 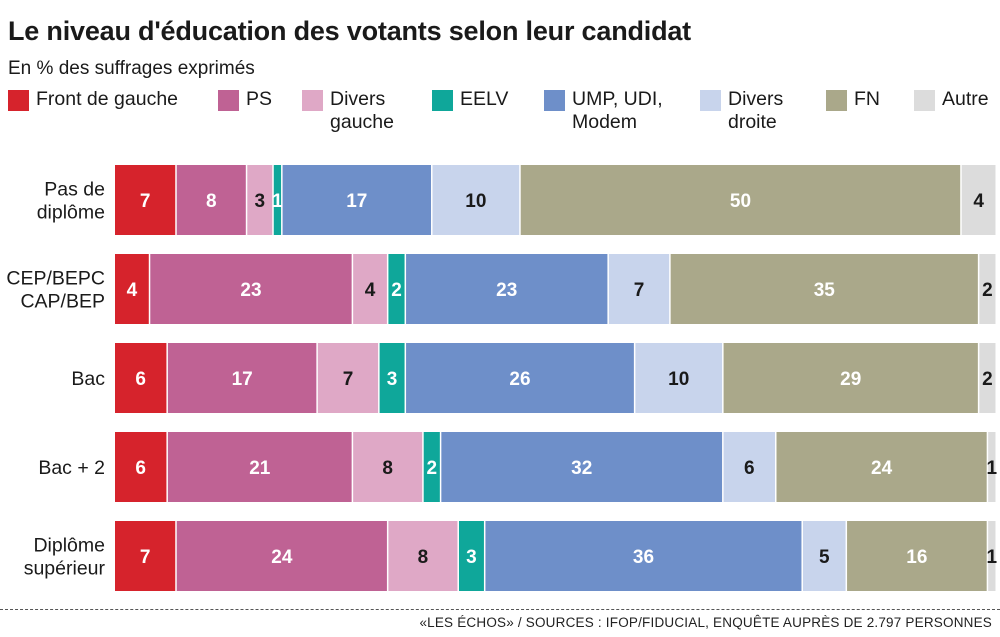 What do you see at coordinates (65, 557) in the screenshot?
I see `category-label-diplome-superieur: Diplôme supérieur` at bounding box center [65, 557].